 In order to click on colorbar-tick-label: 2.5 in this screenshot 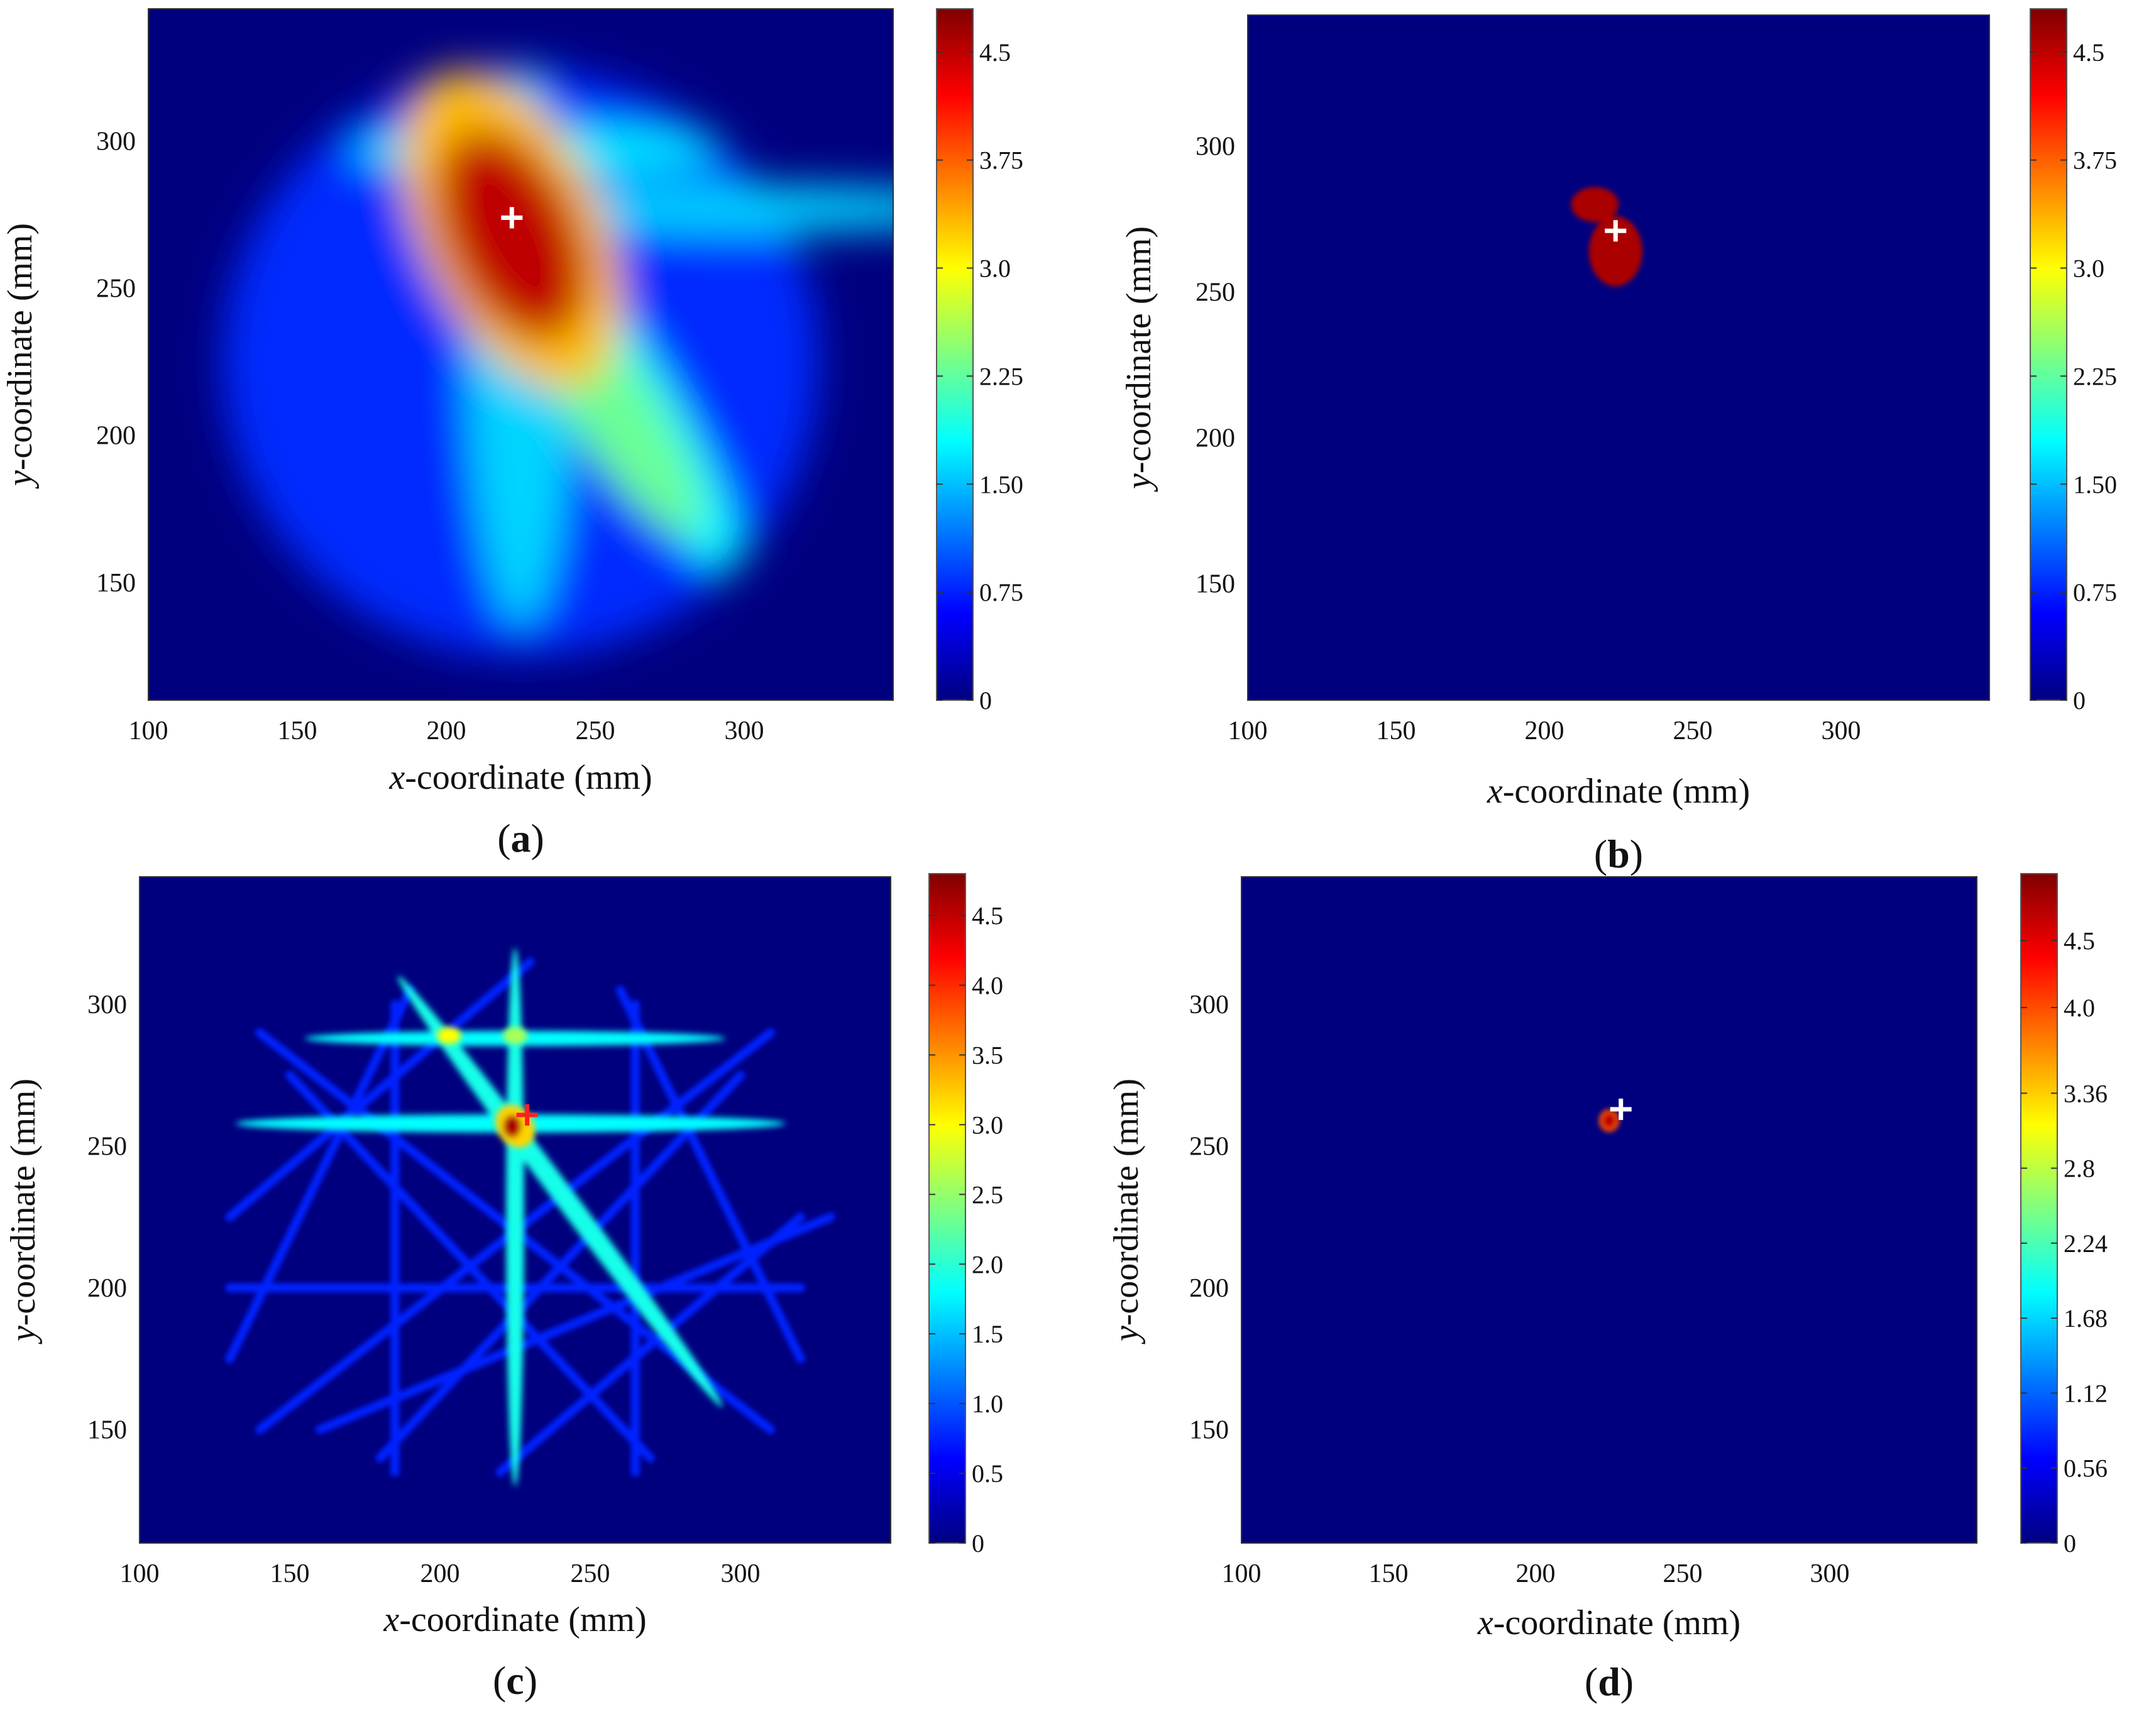, I will do `click(987, 1194)`.